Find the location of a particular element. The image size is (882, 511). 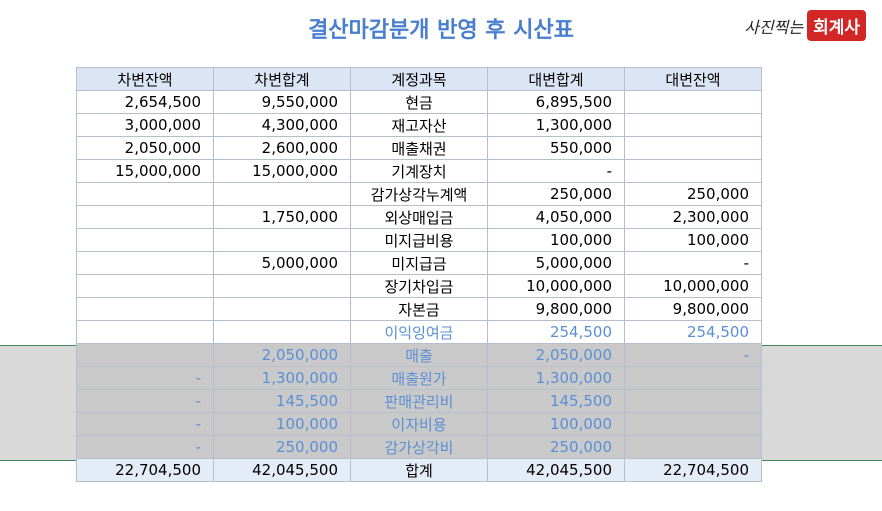

column-header: 차변잔액 is located at coordinates (145, 79).